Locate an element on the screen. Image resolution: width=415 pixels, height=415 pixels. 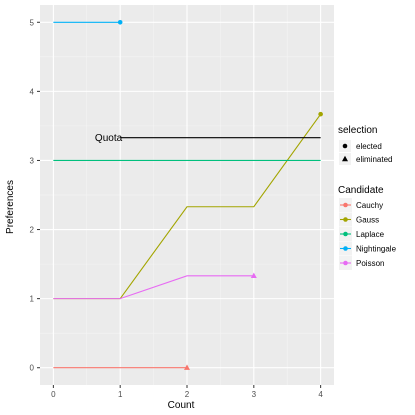
x-axis-ticks: 0 1 2 3 4 is located at coordinates (187, 392).